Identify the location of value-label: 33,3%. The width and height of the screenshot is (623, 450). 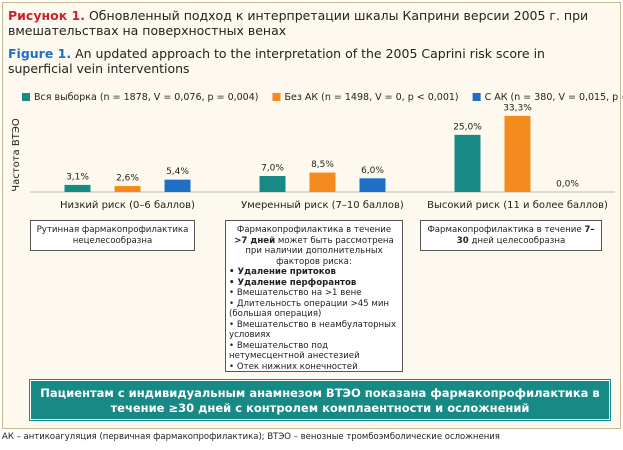
(517, 108).